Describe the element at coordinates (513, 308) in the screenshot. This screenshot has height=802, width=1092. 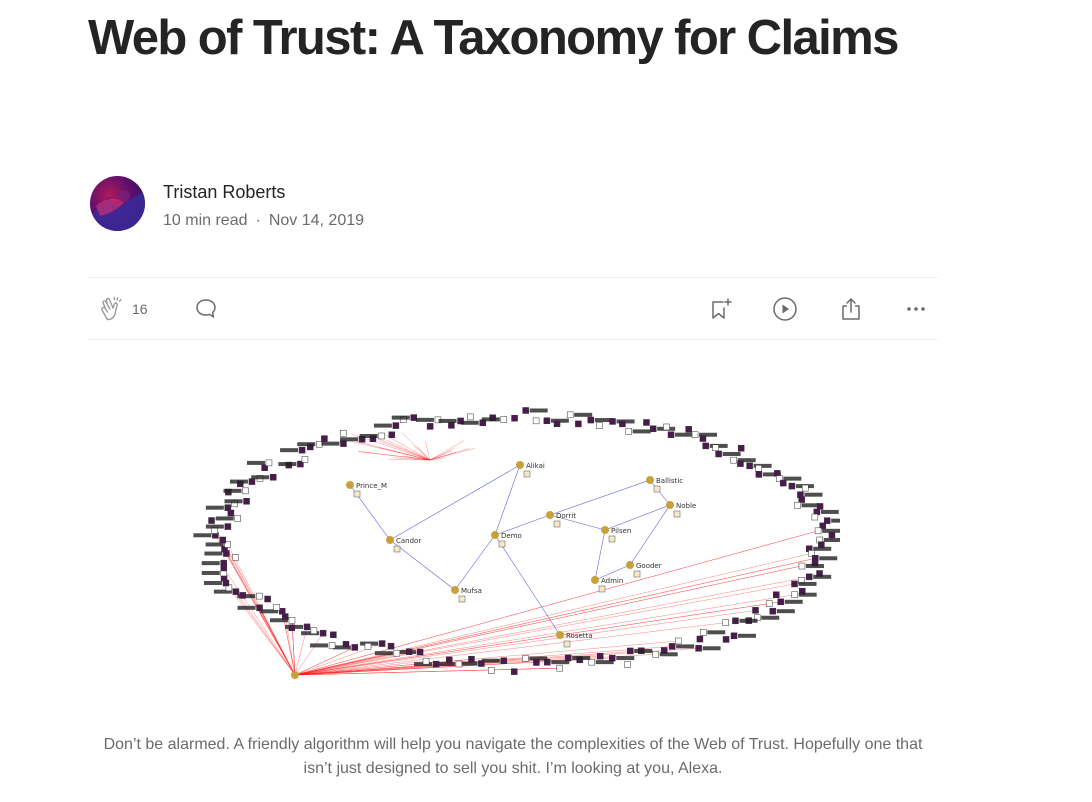
I see `action-bar: 16` at that location.